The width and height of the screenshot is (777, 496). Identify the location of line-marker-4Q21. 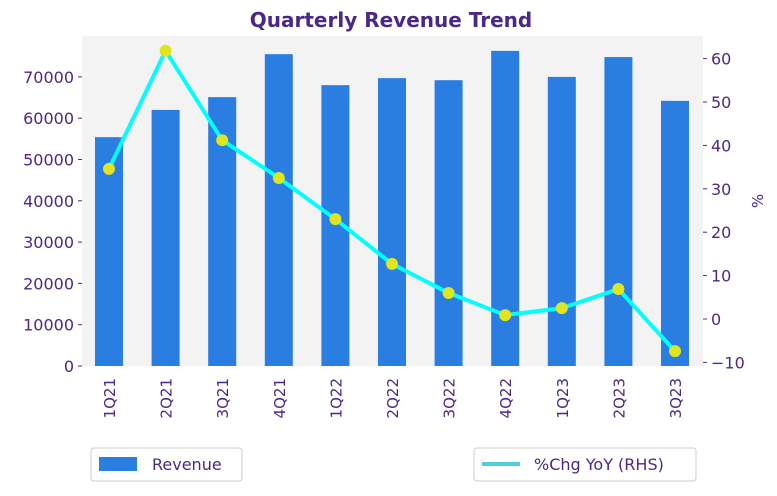
(278, 177).